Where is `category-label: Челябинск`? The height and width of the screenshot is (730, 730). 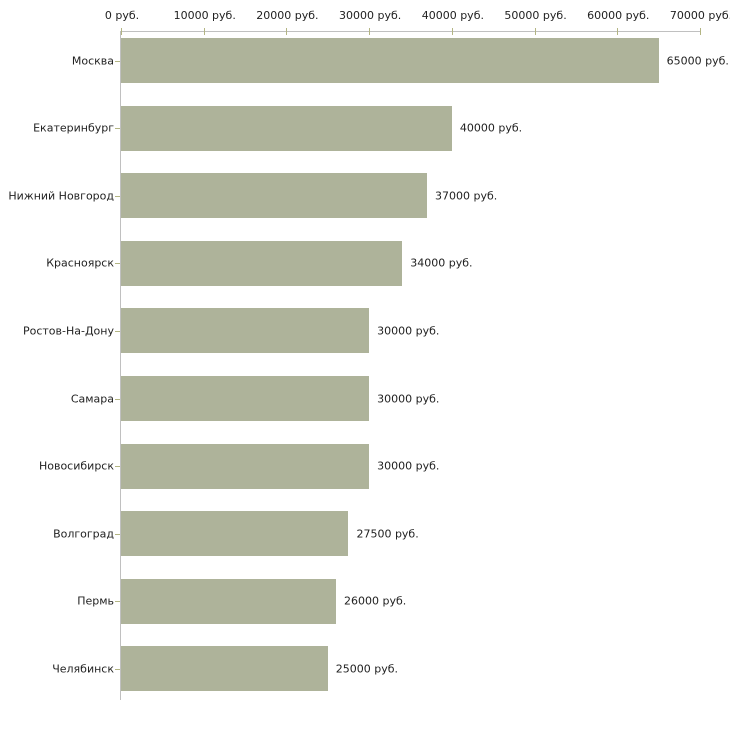
category-label: Челябинск is located at coordinates (83, 669).